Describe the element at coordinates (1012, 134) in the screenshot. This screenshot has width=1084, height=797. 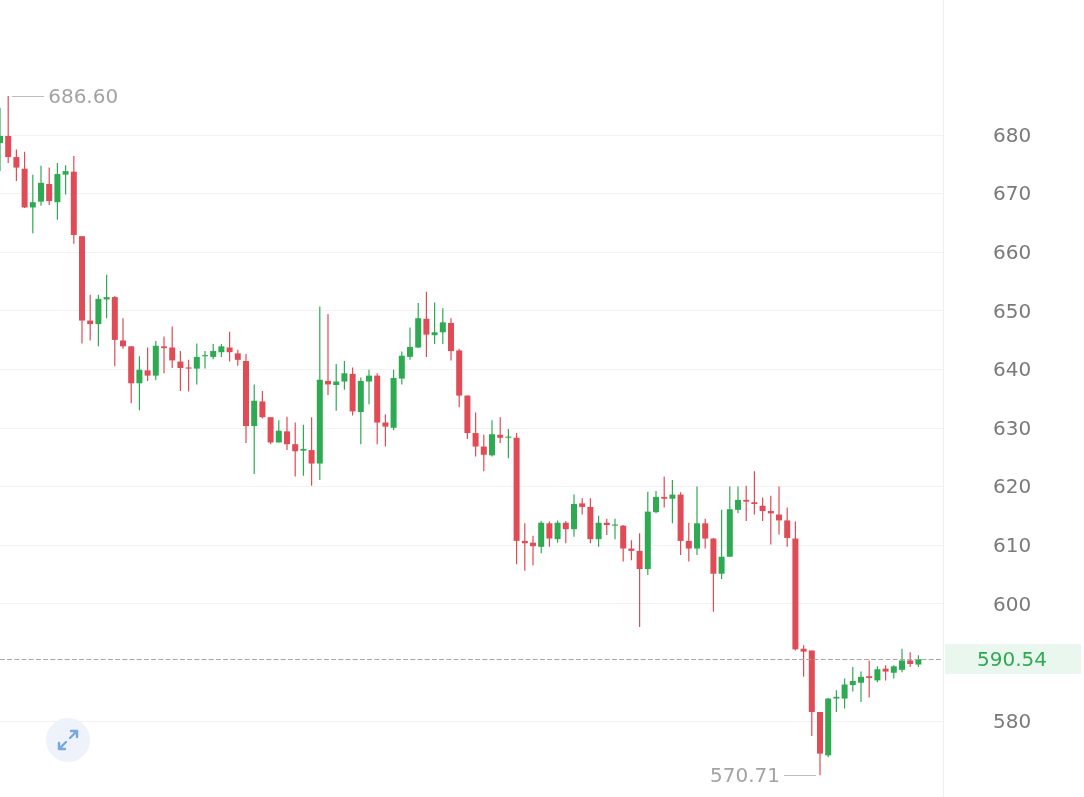
I see `y-tick-label: 680` at that location.